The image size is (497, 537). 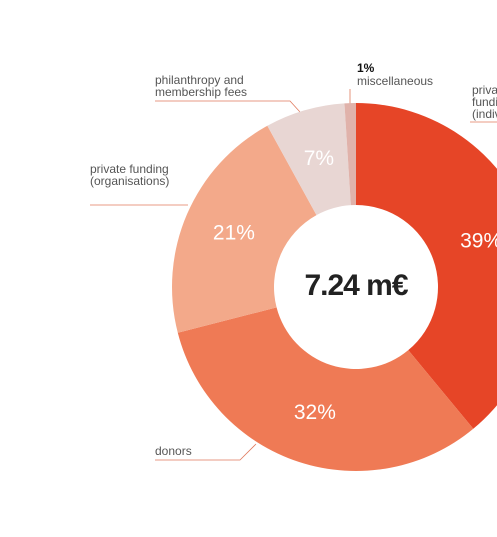 I want to click on value-label: 21%, so click(x=234, y=233).